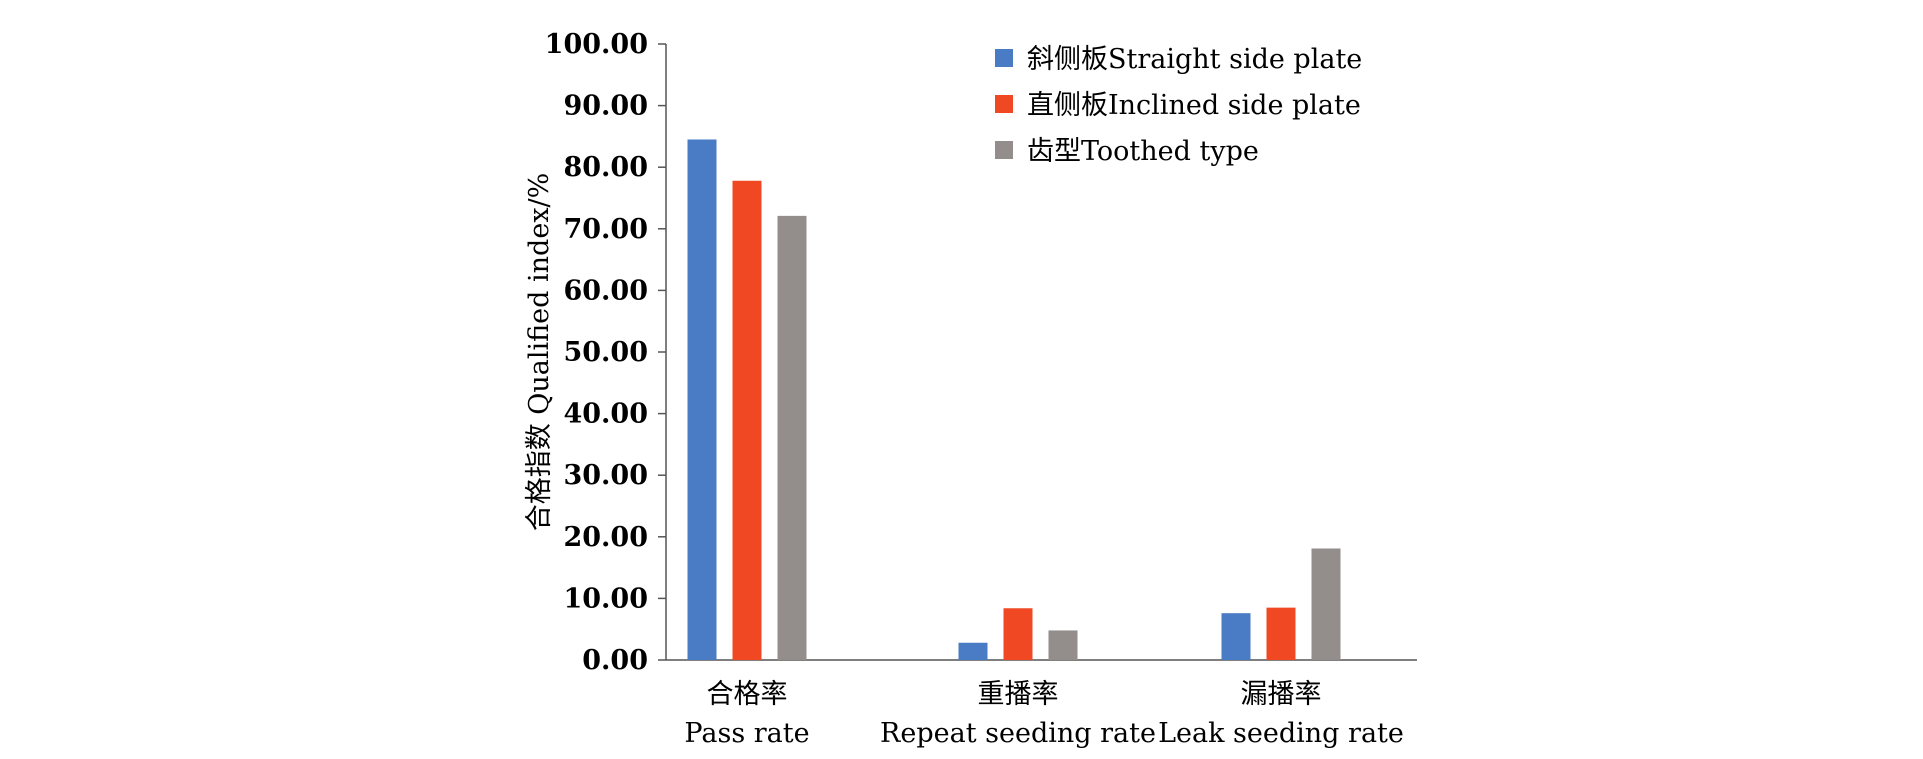  I want to click on legend-label: 直侧板Inclined side plate, so click(1194, 105).